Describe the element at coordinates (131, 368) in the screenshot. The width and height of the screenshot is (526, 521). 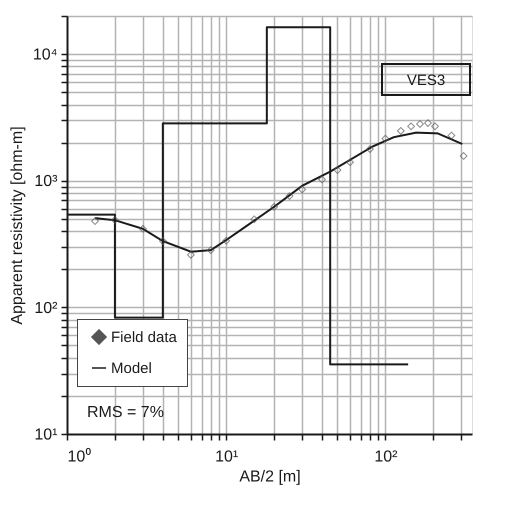
I see `legend-label: Model` at that location.